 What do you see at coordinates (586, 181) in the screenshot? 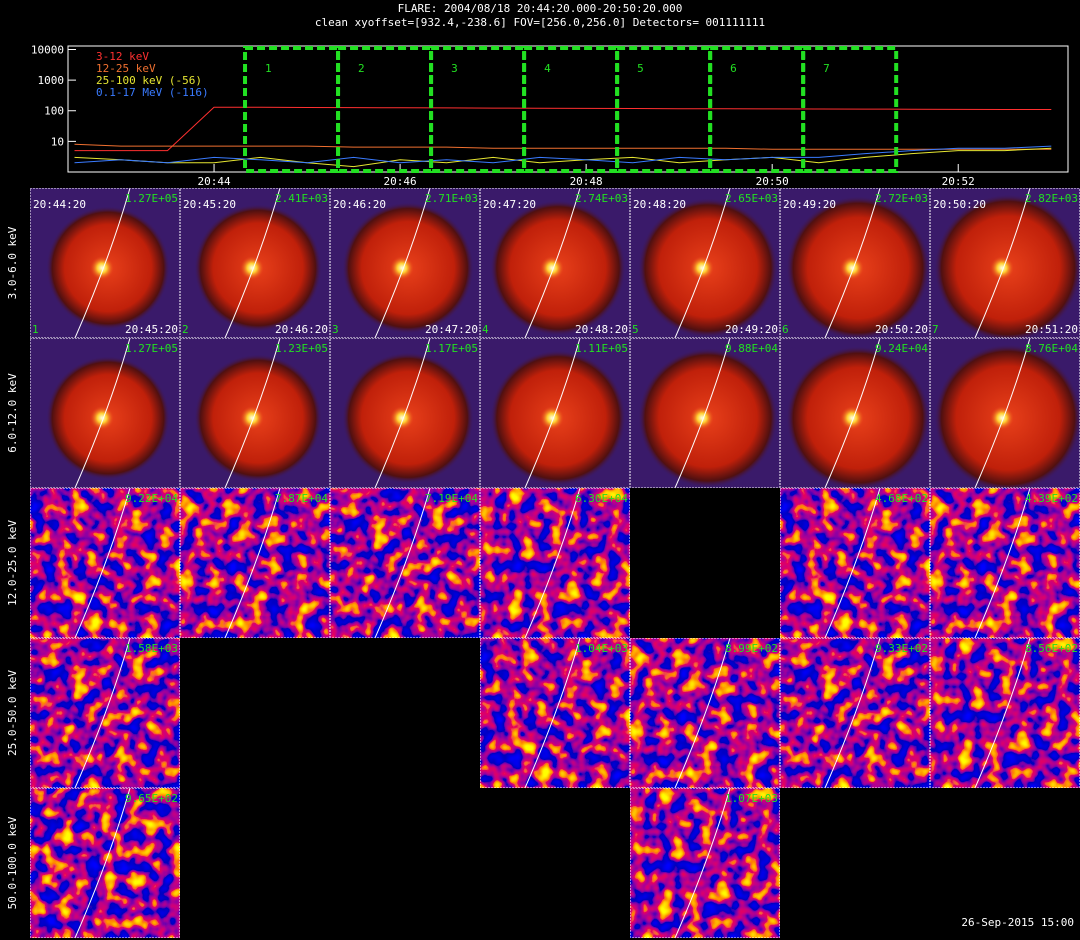
I see `x-tick-label: 20:48` at bounding box center [586, 181].